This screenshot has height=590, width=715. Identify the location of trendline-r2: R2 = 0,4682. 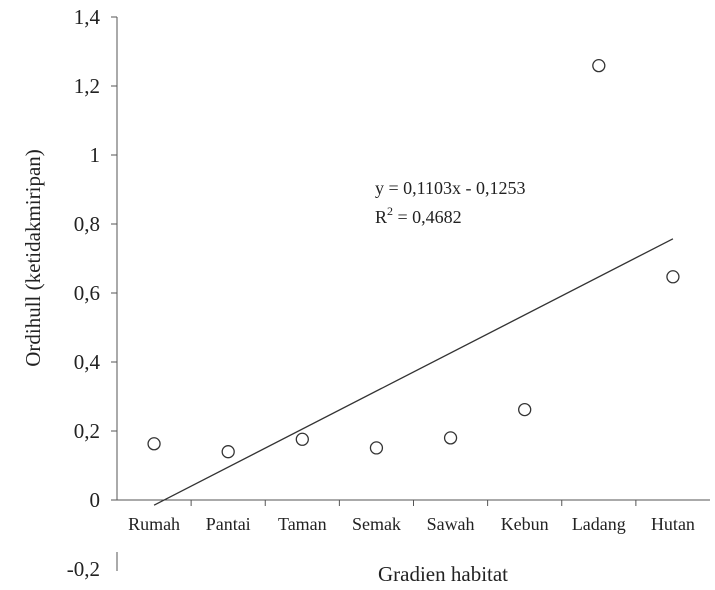
(418, 215).